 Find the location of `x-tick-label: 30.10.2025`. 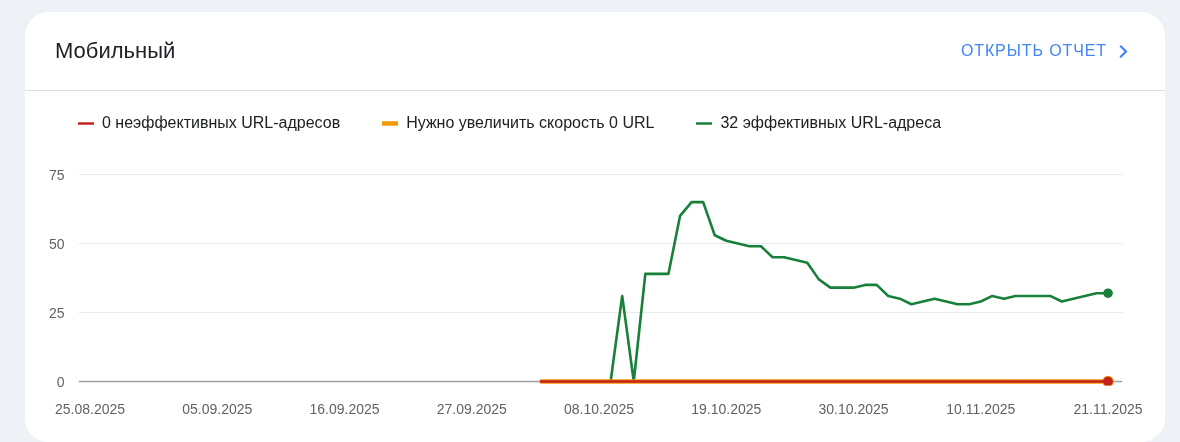

x-tick-label: 30.10.2025 is located at coordinates (853, 408).